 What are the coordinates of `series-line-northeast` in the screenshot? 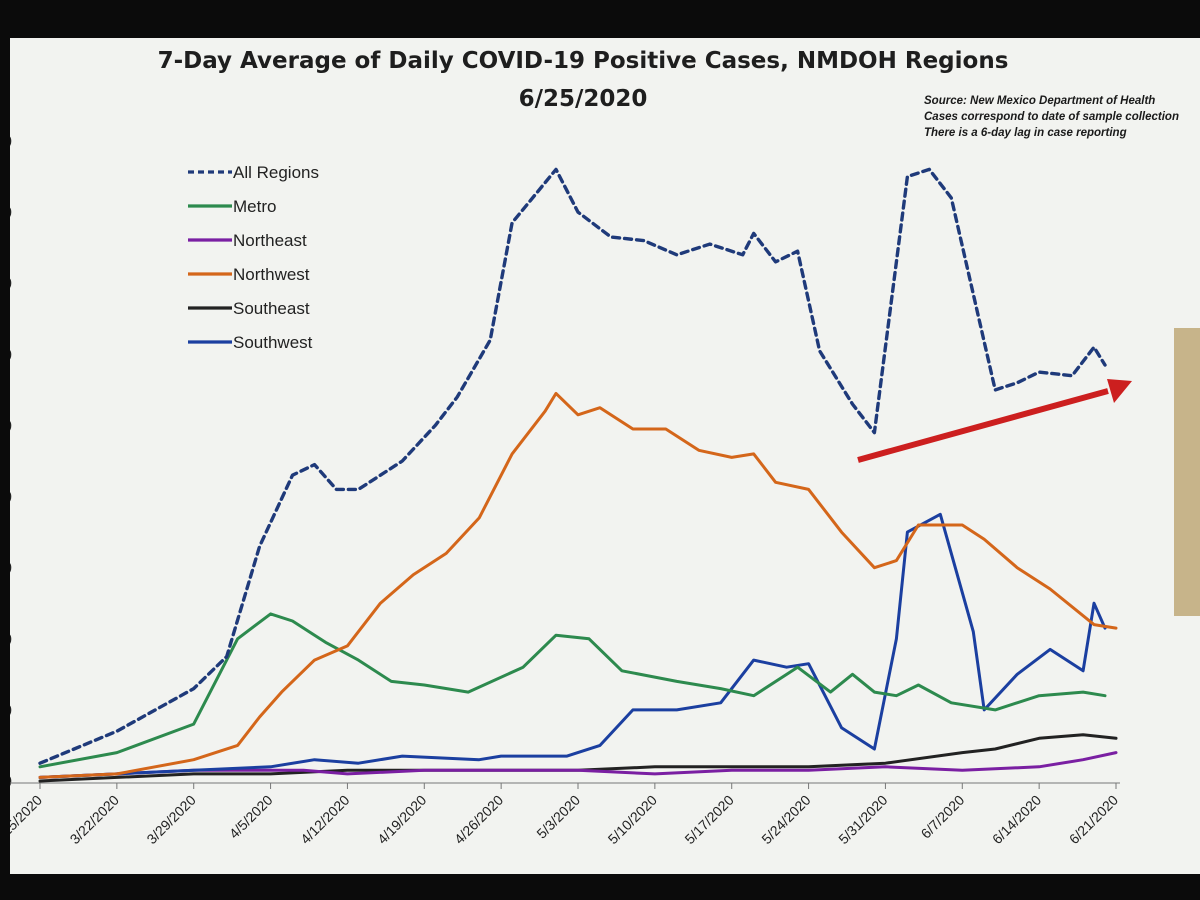 It's located at (578, 765).